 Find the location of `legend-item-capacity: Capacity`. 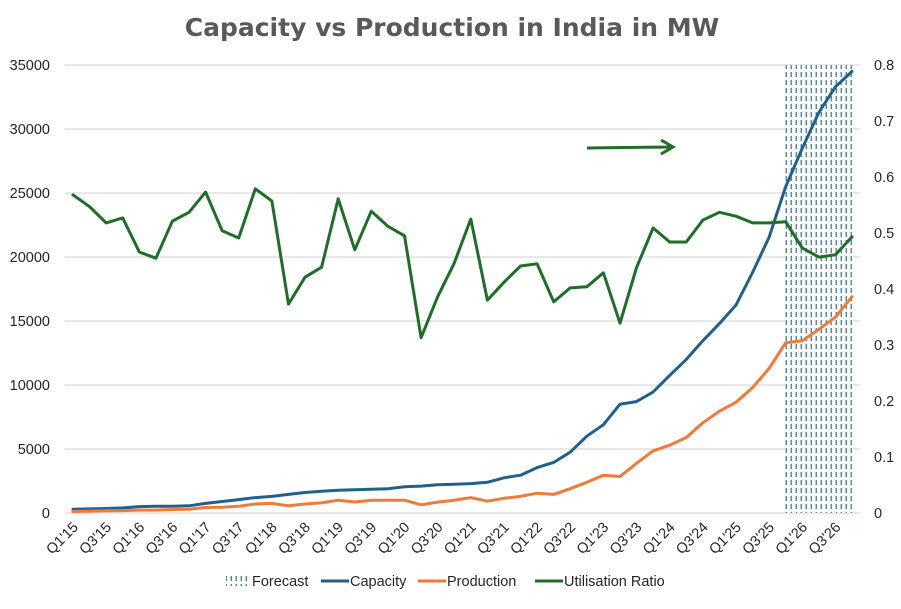

legend-item-capacity: Capacity is located at coordinates (364, 582).